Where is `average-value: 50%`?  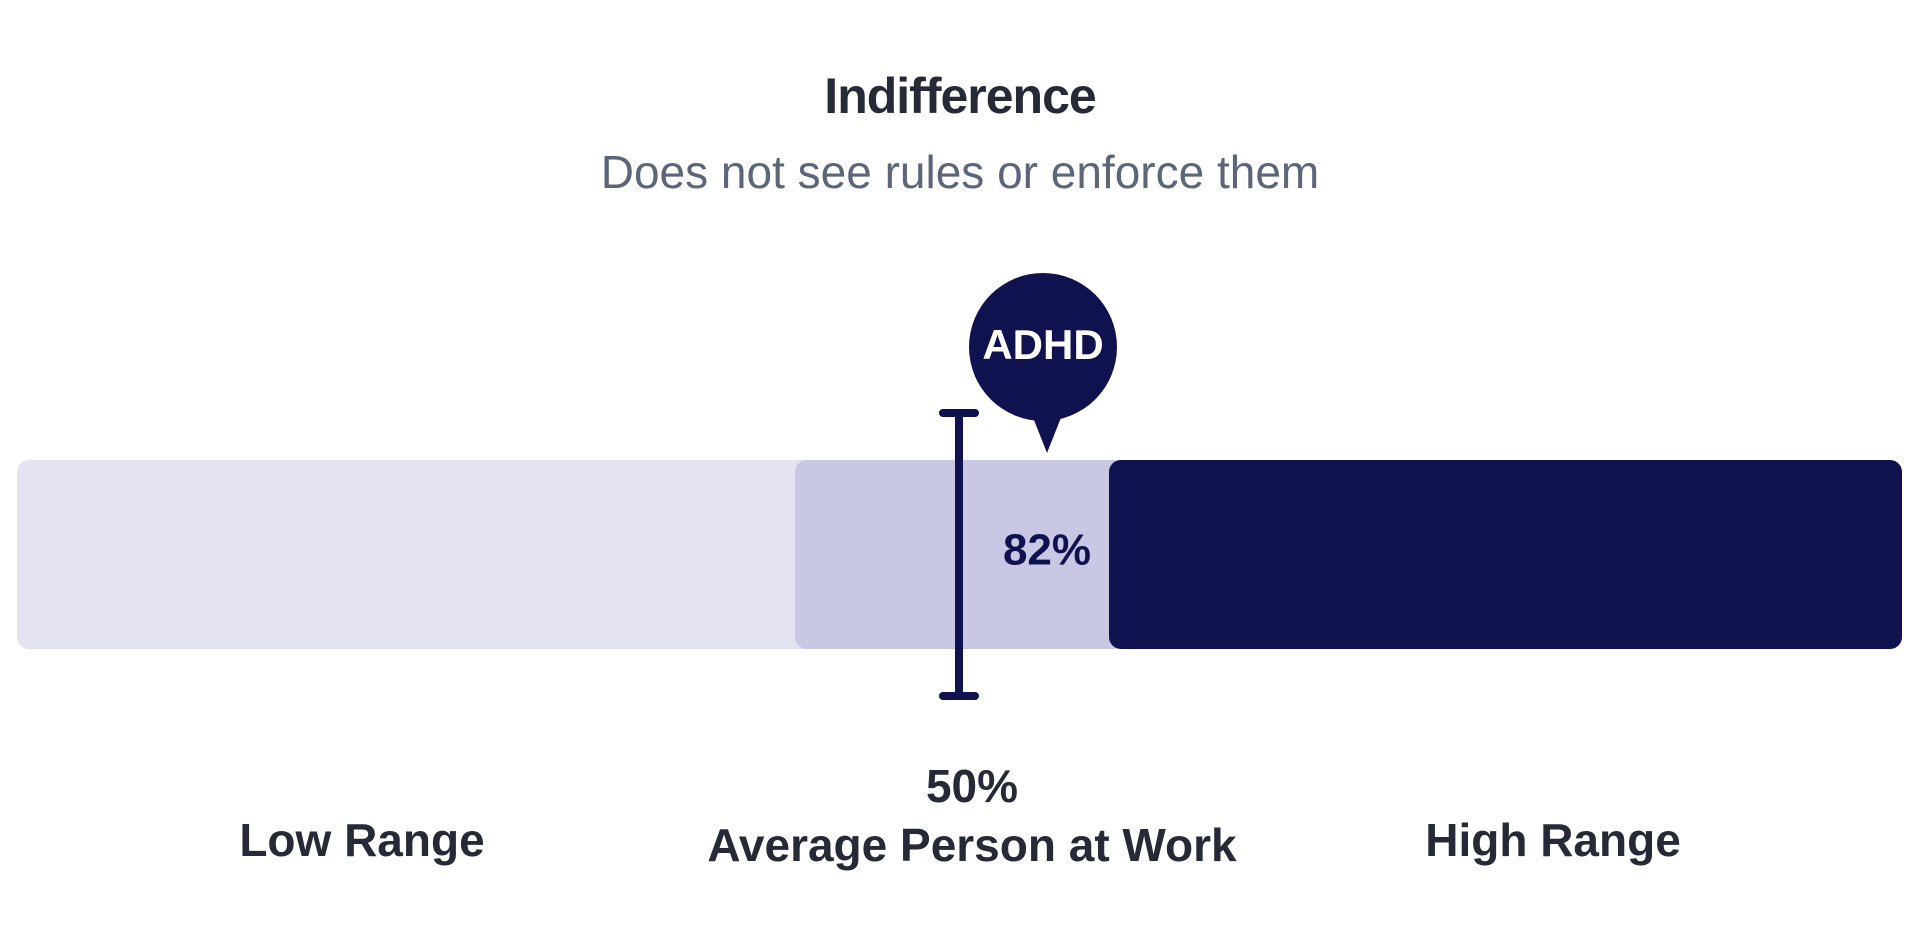 average-value: 50% is located at coordinates (972, 786).